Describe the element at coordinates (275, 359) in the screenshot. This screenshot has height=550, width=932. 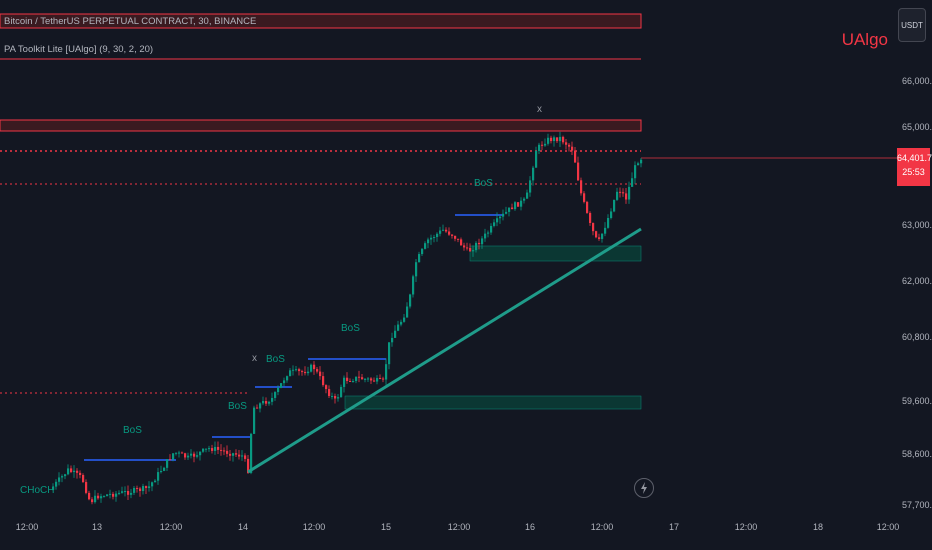
I see `bos-label: BoS` at that location.